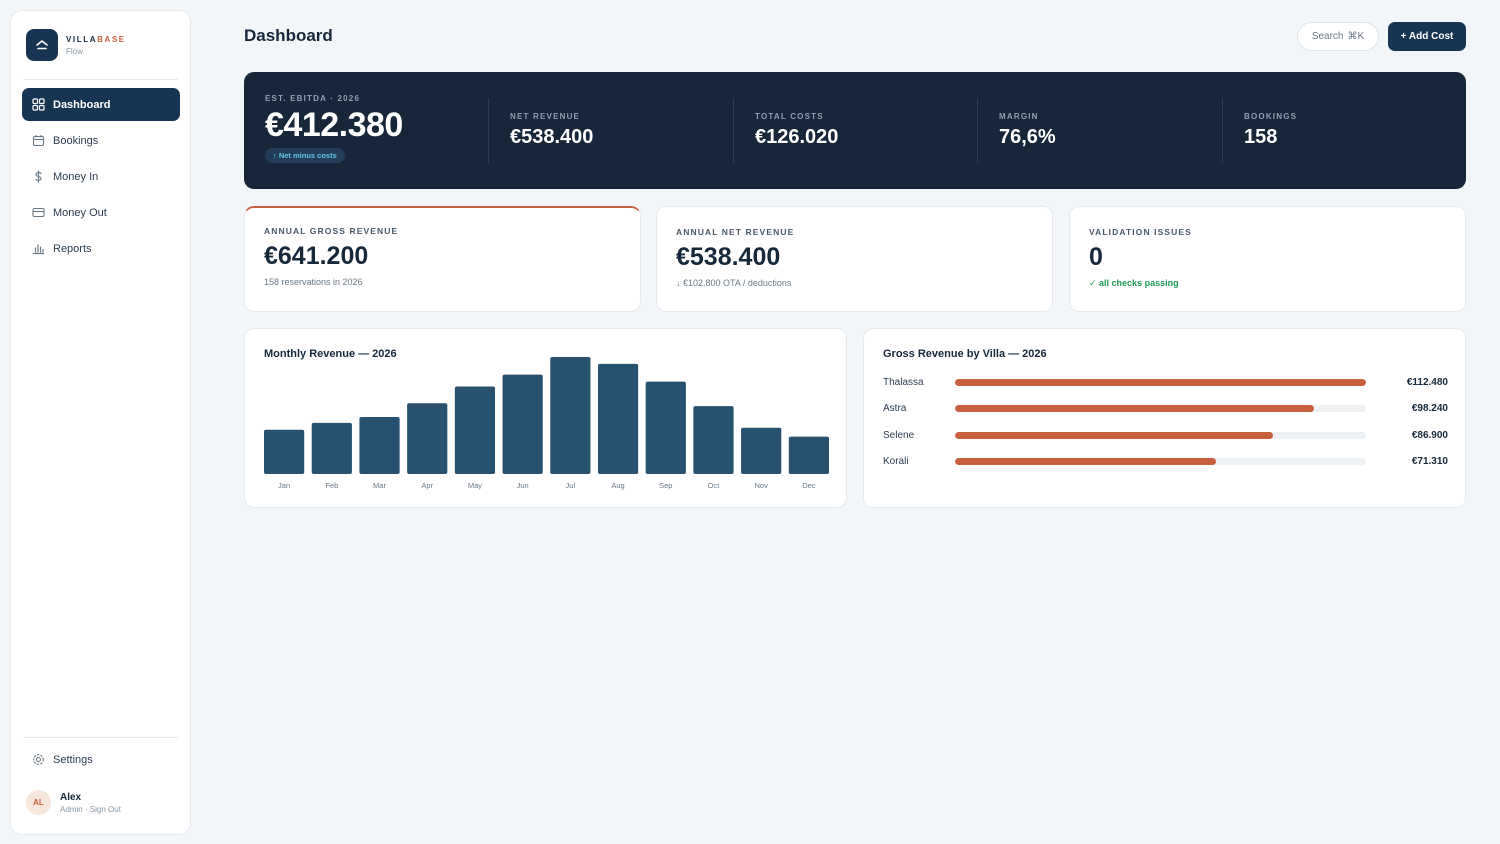 The height and width of the screenshot is (844, 1500). Describe the element at coordinates (284, 451) in the screenshot. I see `bar-jan` at that location.